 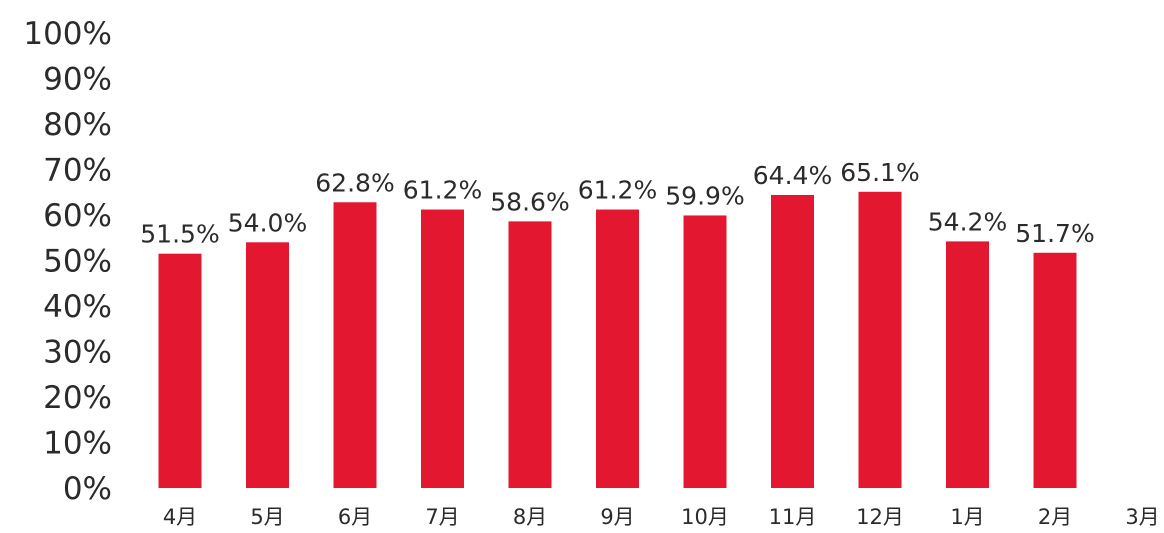 What do you see at coordinates (77, 80) in the screenshot?
I see `y-tick-label: 90%` at bounding box center [77, 80].